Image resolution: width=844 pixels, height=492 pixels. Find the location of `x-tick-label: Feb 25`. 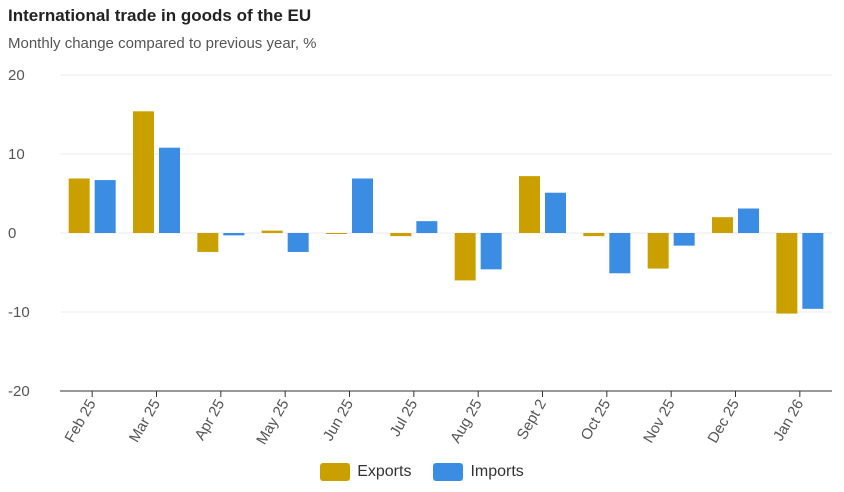

x-tick-label: Feb 25 is located at coordinates (81, 421).